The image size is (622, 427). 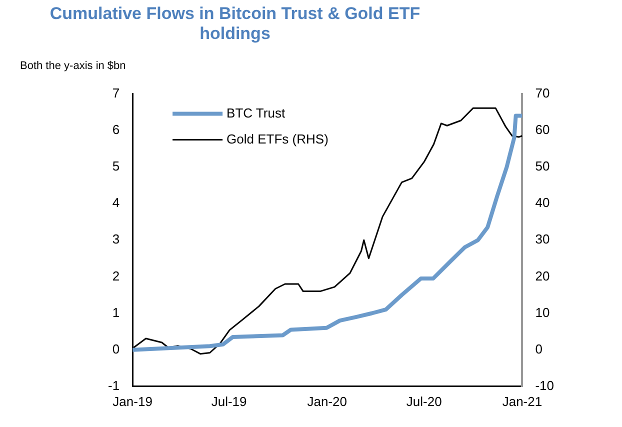 What do you see at coordinates (424, 401) in the screenshot?
I see `x-tick-label: Jul-20` at bounding box center [424, 401].